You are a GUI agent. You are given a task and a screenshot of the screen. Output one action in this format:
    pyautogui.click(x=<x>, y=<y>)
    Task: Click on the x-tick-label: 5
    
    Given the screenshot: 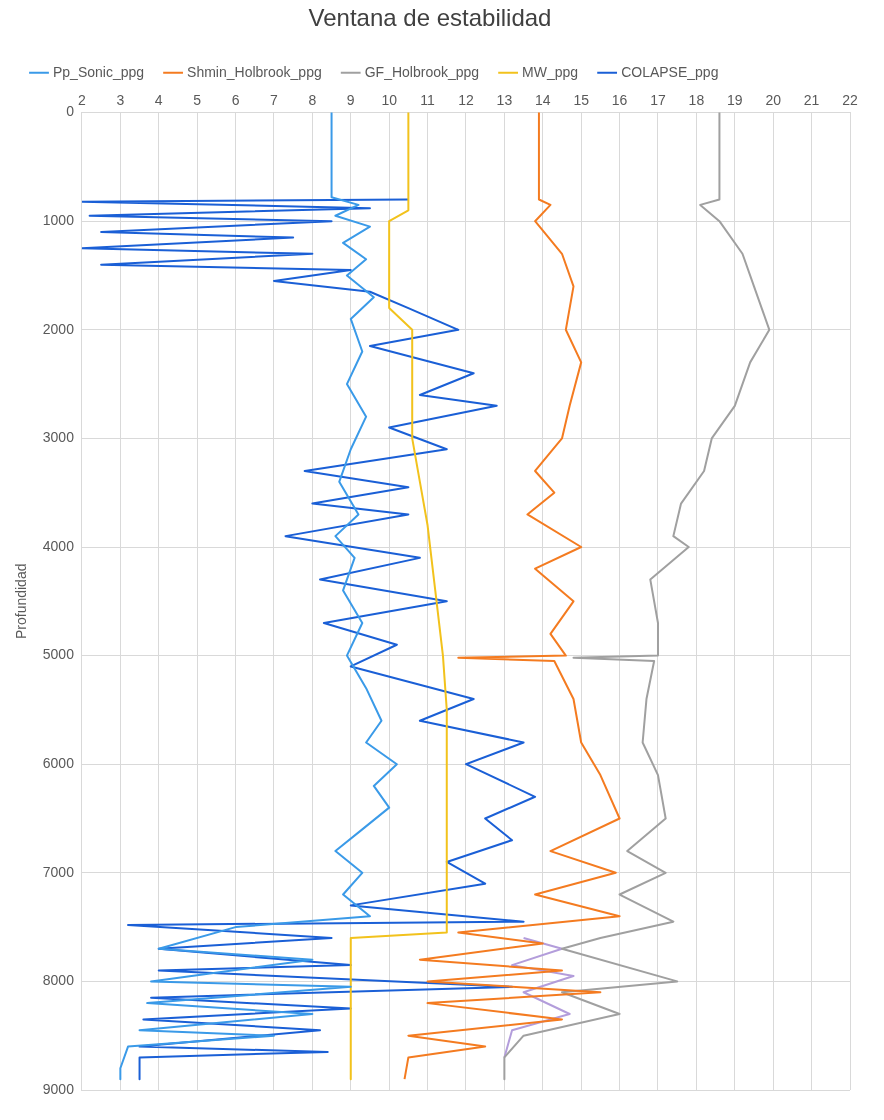 What is the action you would take?
    pyautogui.click(x=197, y=100)
    